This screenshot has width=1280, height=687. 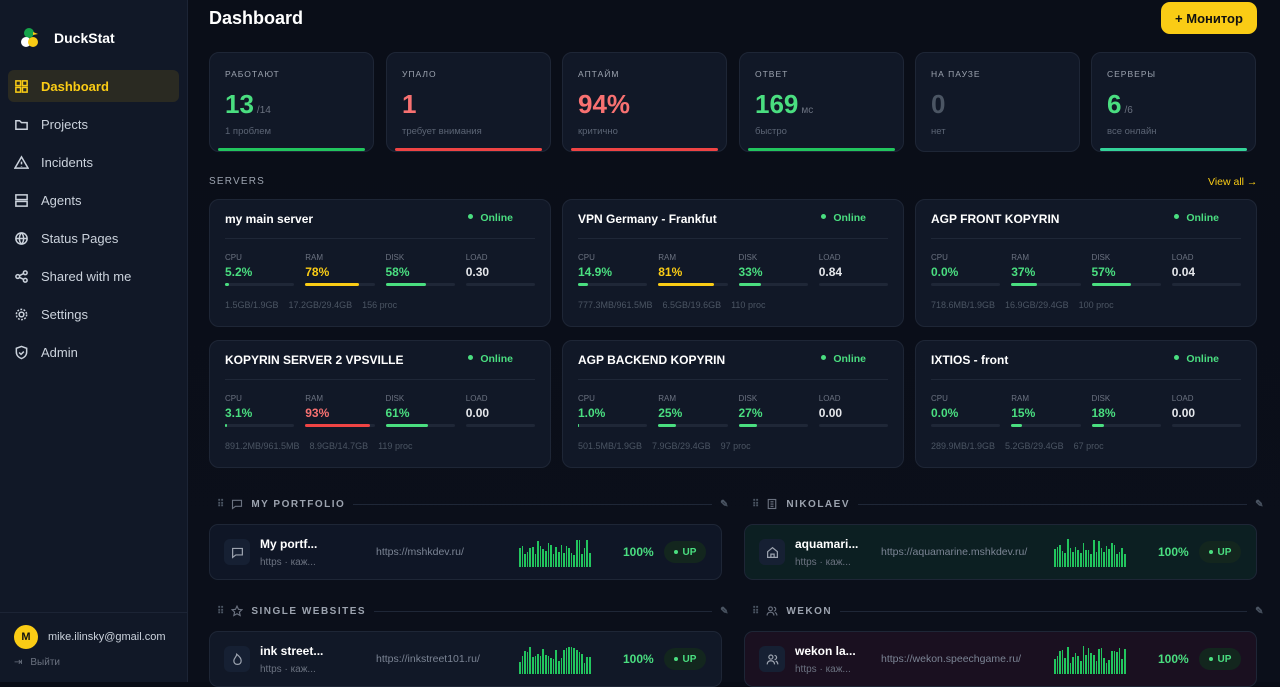 I want to click on home-icon, so click(x=772, y=552).